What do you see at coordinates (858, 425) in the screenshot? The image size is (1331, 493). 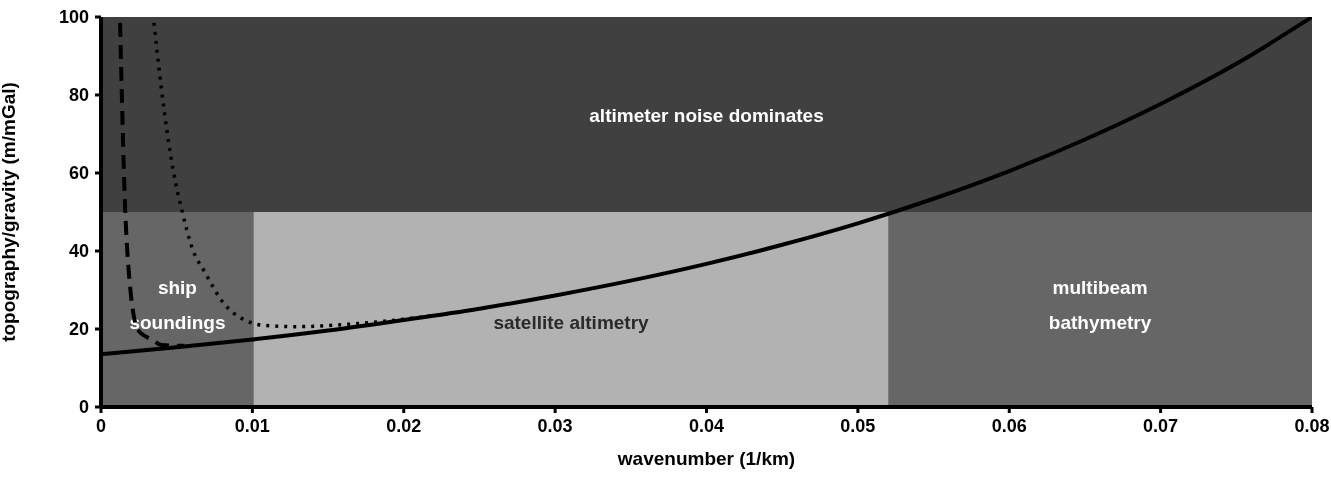 I see `x-tick-label: 0.05` at bounding box center [858, 425].